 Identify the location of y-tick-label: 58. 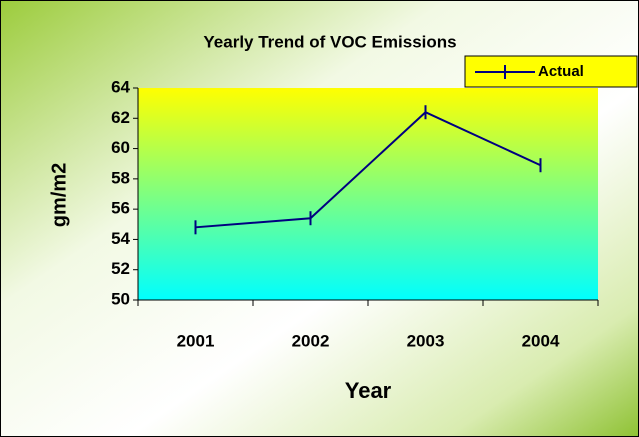
(120, 177).